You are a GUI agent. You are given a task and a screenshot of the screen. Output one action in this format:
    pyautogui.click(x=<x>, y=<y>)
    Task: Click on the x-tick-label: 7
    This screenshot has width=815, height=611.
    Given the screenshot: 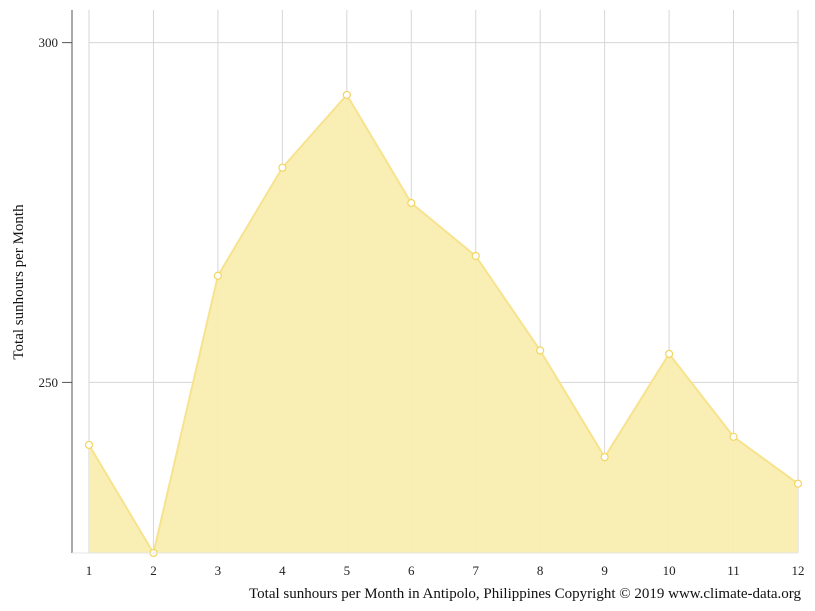 What is the action you would take?
    pyautogui.click(x=475, y=570)
    